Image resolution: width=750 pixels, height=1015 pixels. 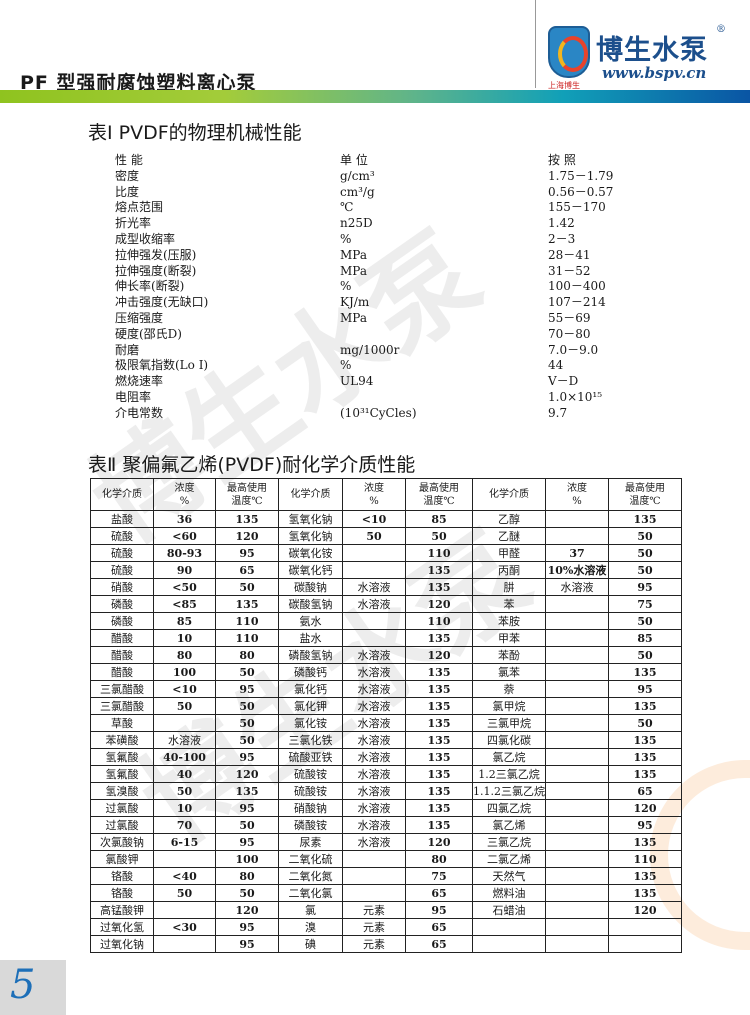 I want to click on cell-max-temperature: 110, so click(x=439, y=553).